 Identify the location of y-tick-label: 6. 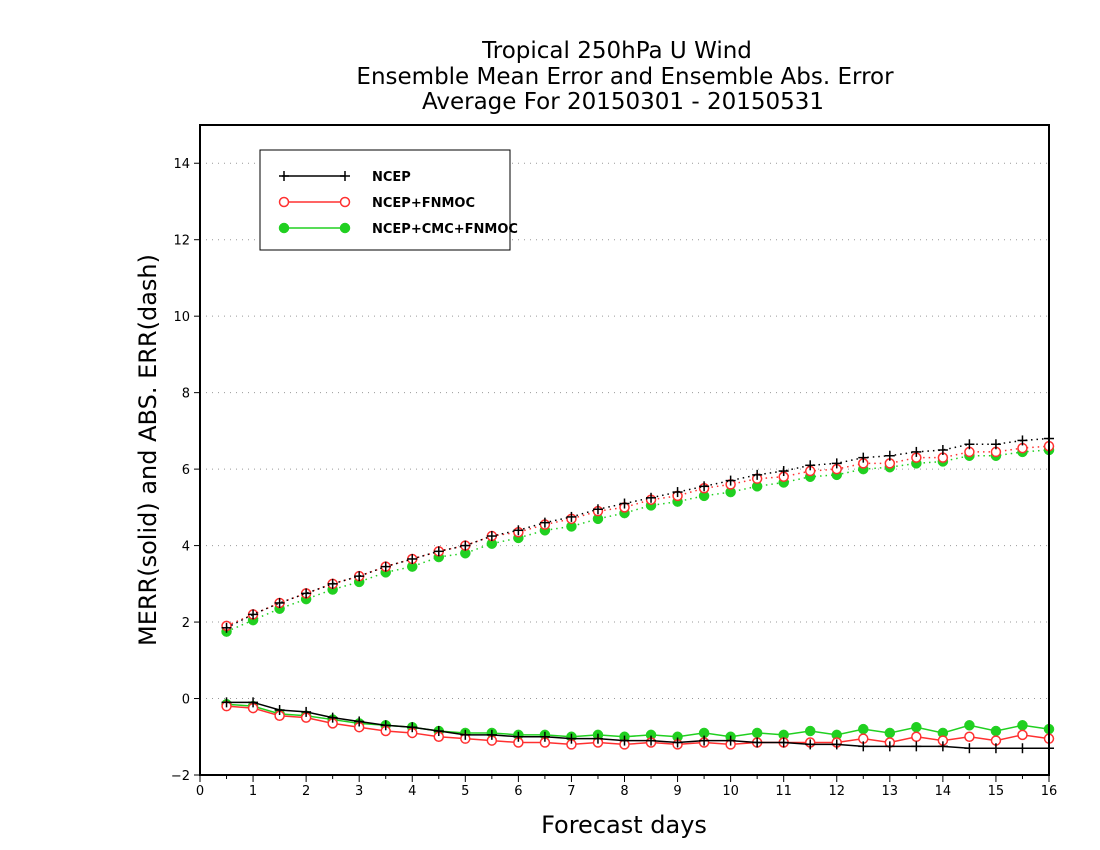
(186, 470).